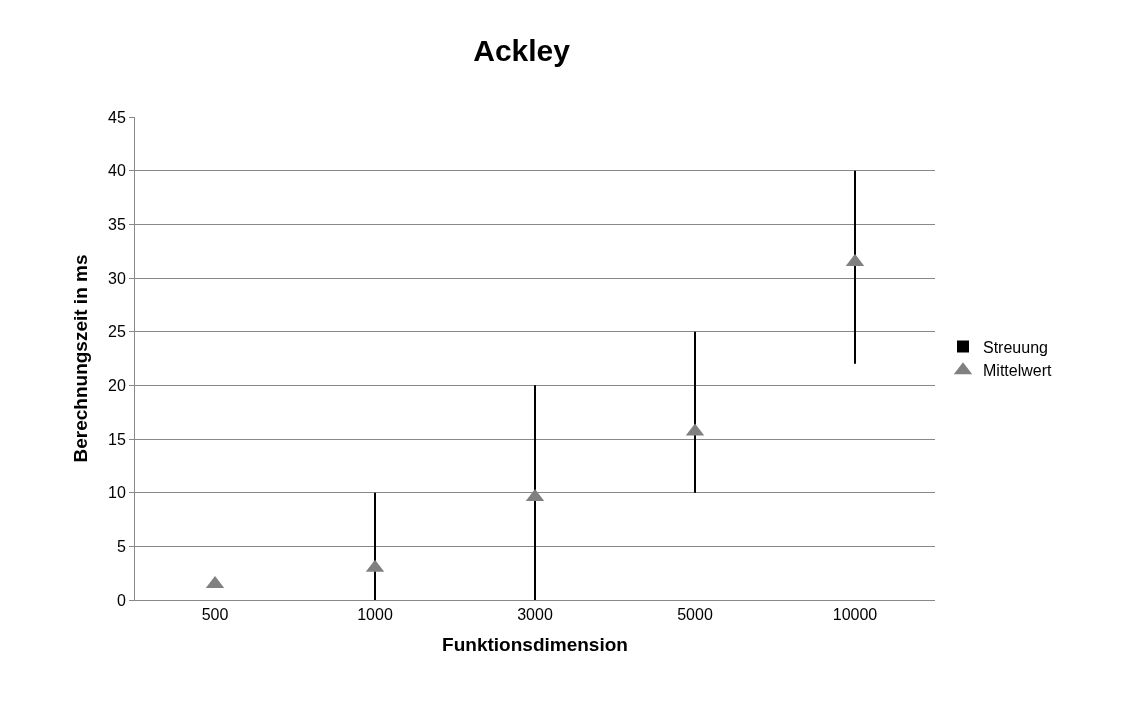  Describe the element at coordinates (1015, 347) in the screenshot. I see `legend-label: Streuung` at that location.